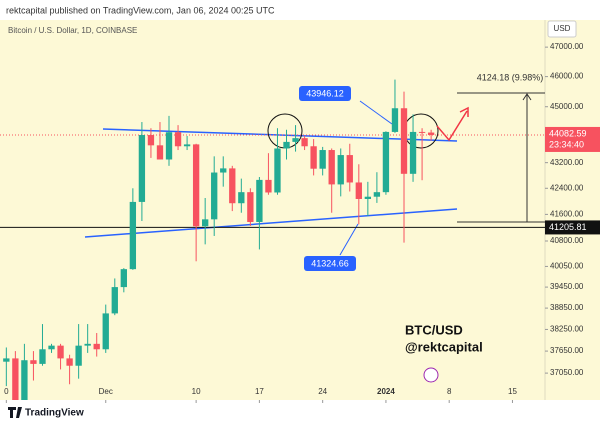 This screenshot has width=600, height=425. Describe the element at coordinates (431, 375) in the screenshot. I see `icon` at that location.